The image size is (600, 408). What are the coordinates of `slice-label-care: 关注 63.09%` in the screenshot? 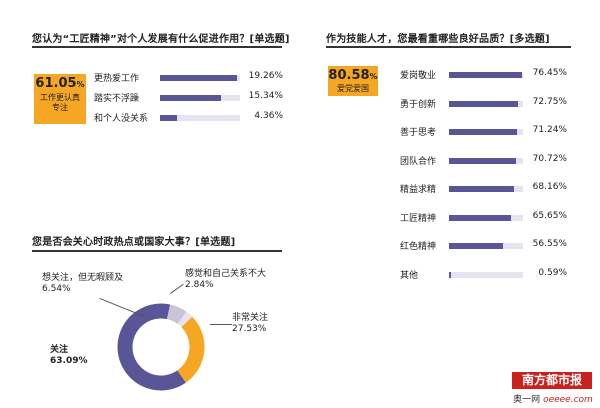 It's located at (69, 355).